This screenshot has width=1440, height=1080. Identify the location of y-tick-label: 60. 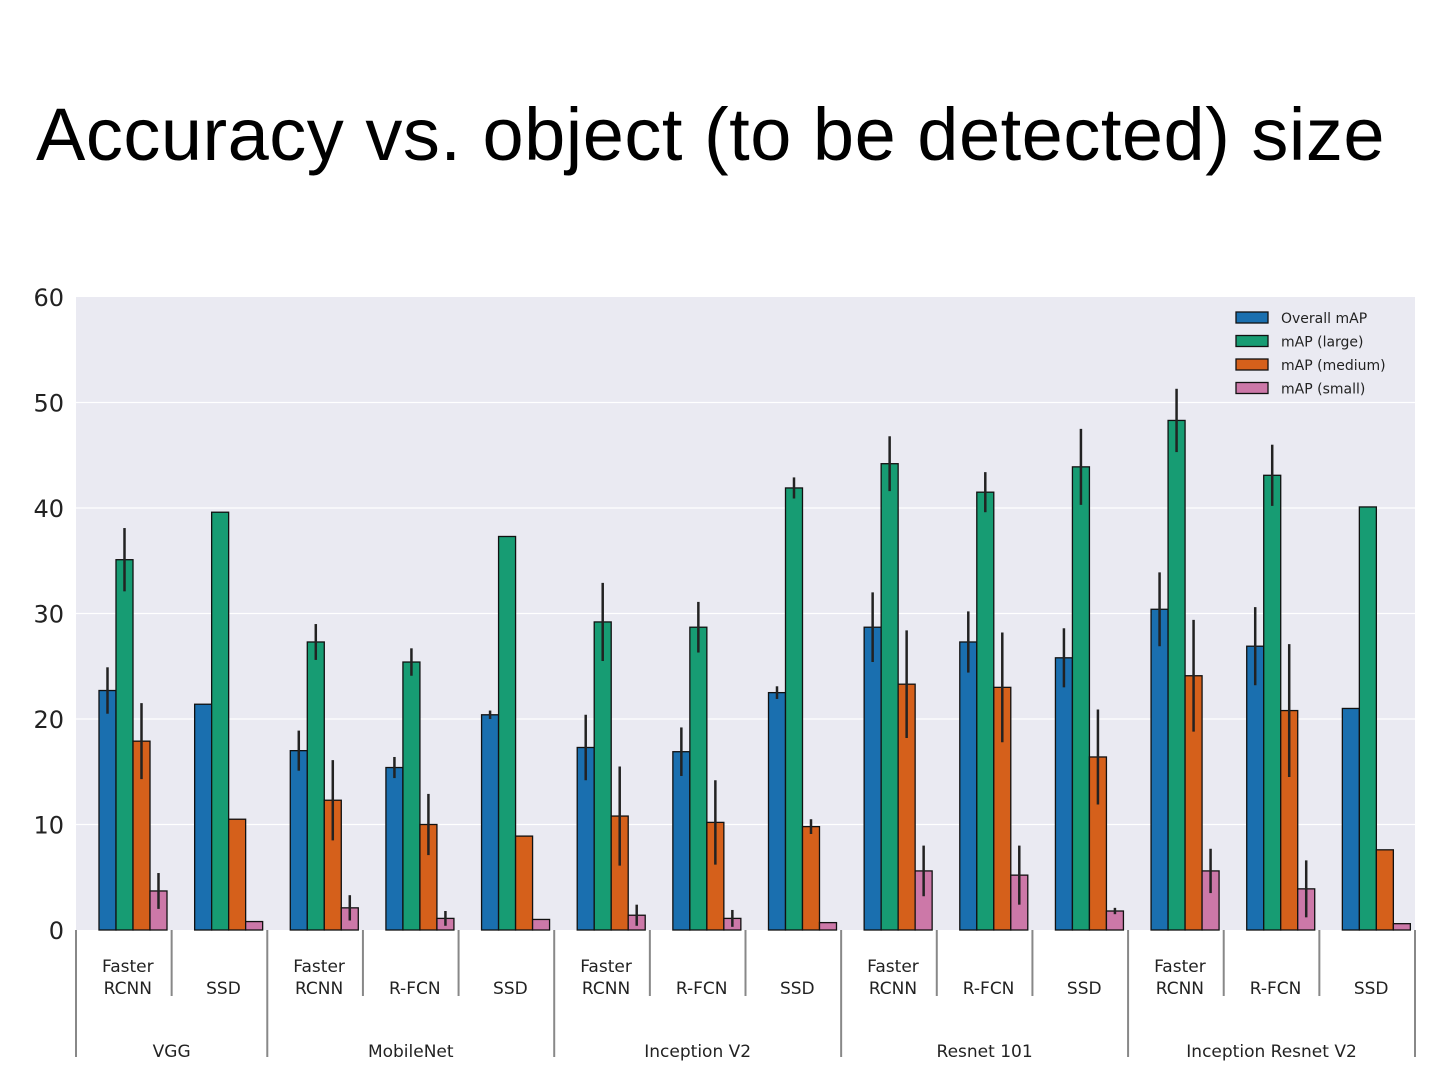
(48, 298).